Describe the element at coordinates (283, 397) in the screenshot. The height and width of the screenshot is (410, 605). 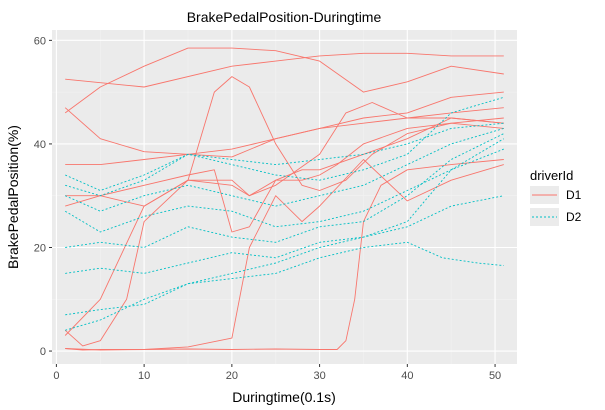
I see `x-axis-title: Duringtime(0.1s)` at that location.